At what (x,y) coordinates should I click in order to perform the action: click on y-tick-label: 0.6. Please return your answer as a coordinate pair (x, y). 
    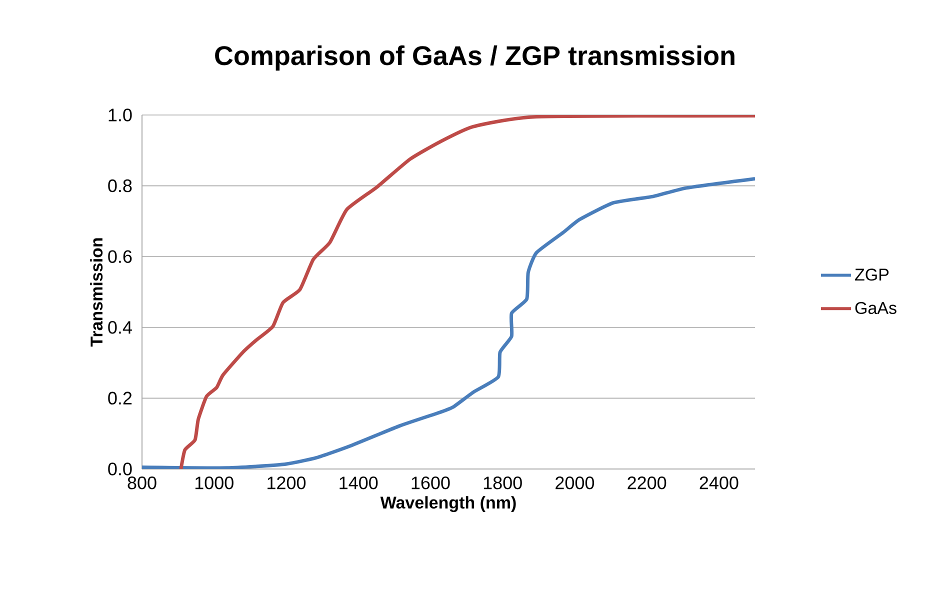
    Looking at the image, I should click on (120, 256).